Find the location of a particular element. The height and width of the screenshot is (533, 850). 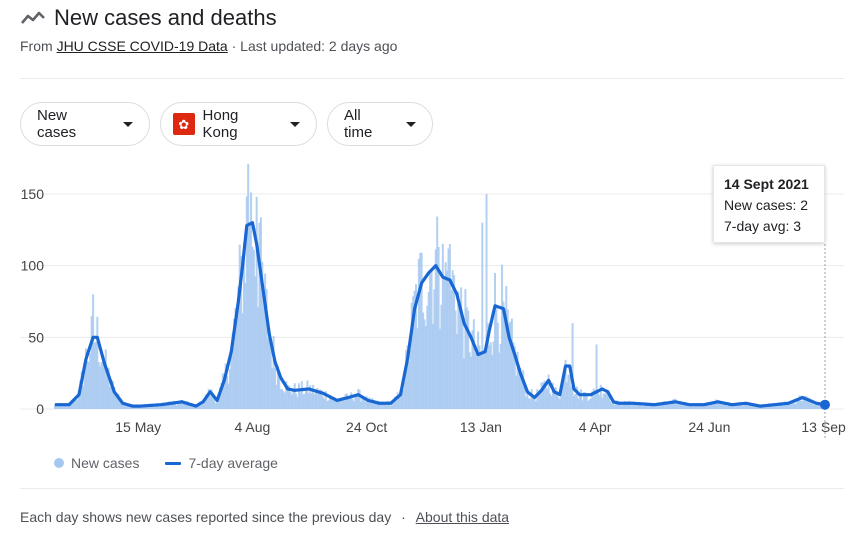

chevron-down-icon is located at coordinates (295, 124).